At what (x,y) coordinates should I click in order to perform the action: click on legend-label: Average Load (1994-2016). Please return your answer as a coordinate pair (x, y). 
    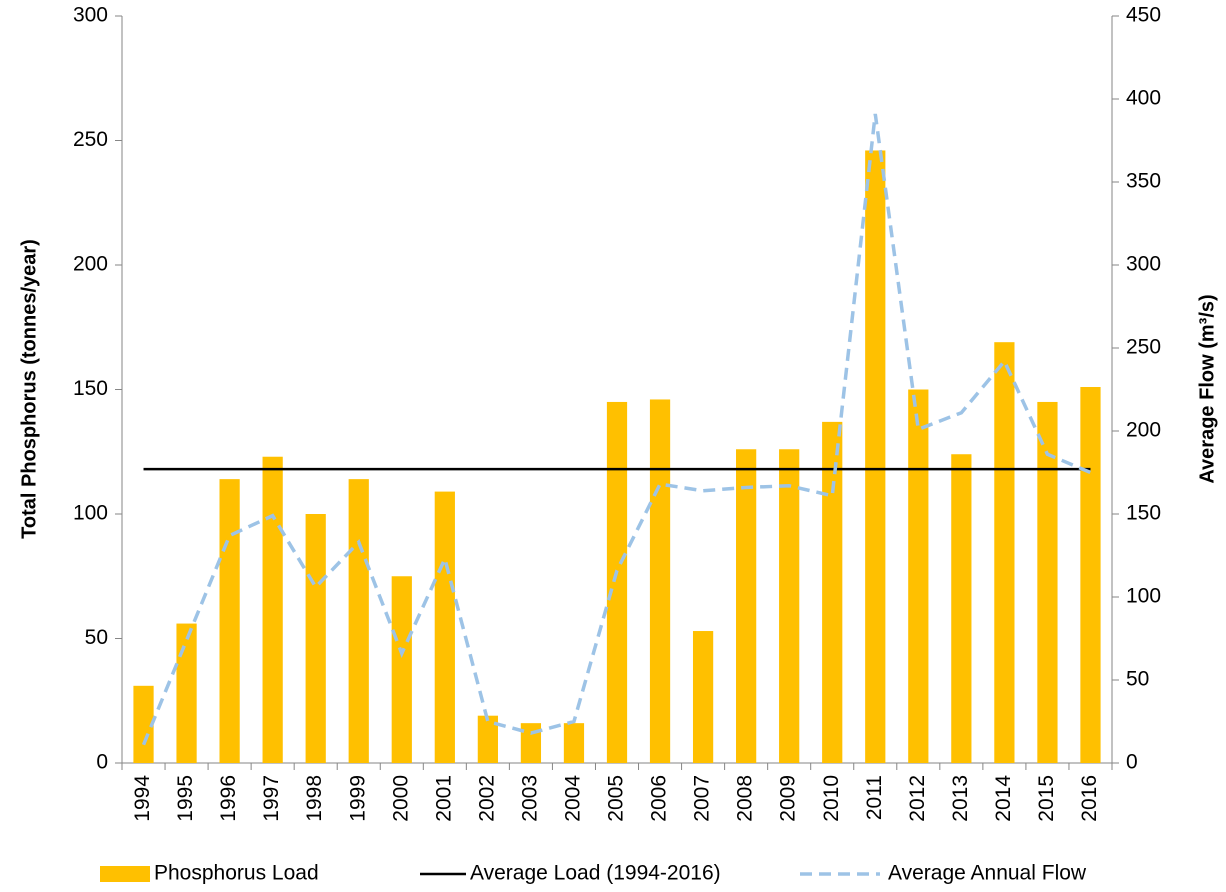
    Looking at the image, I should click on (595, 873).